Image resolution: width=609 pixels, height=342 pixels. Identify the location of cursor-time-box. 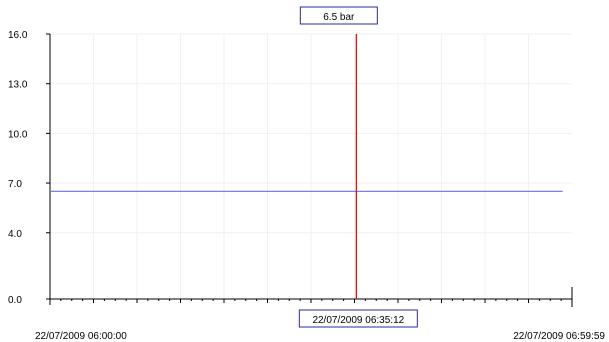
(358, 318).